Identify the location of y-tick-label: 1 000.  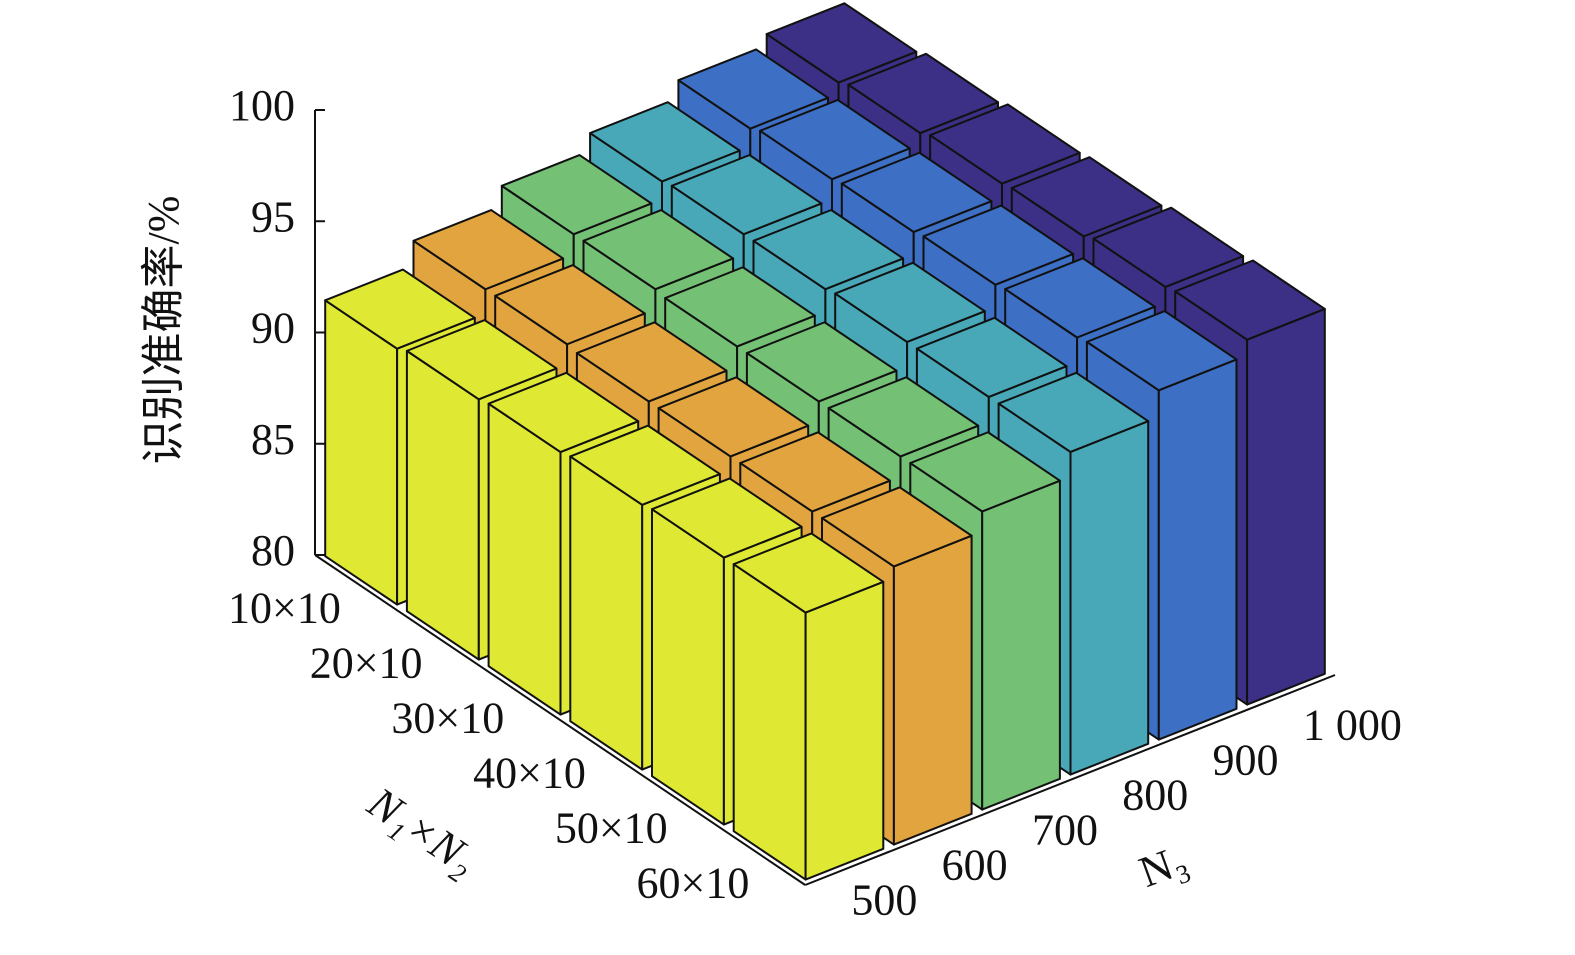
(1352, 725).